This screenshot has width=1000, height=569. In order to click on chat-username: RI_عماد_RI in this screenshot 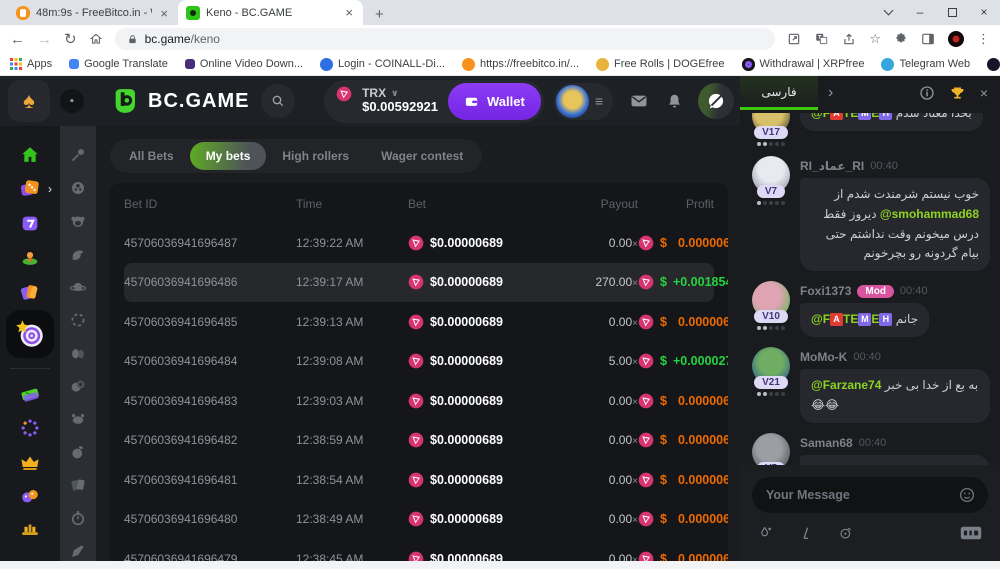, I will do `click(832, 166)`.